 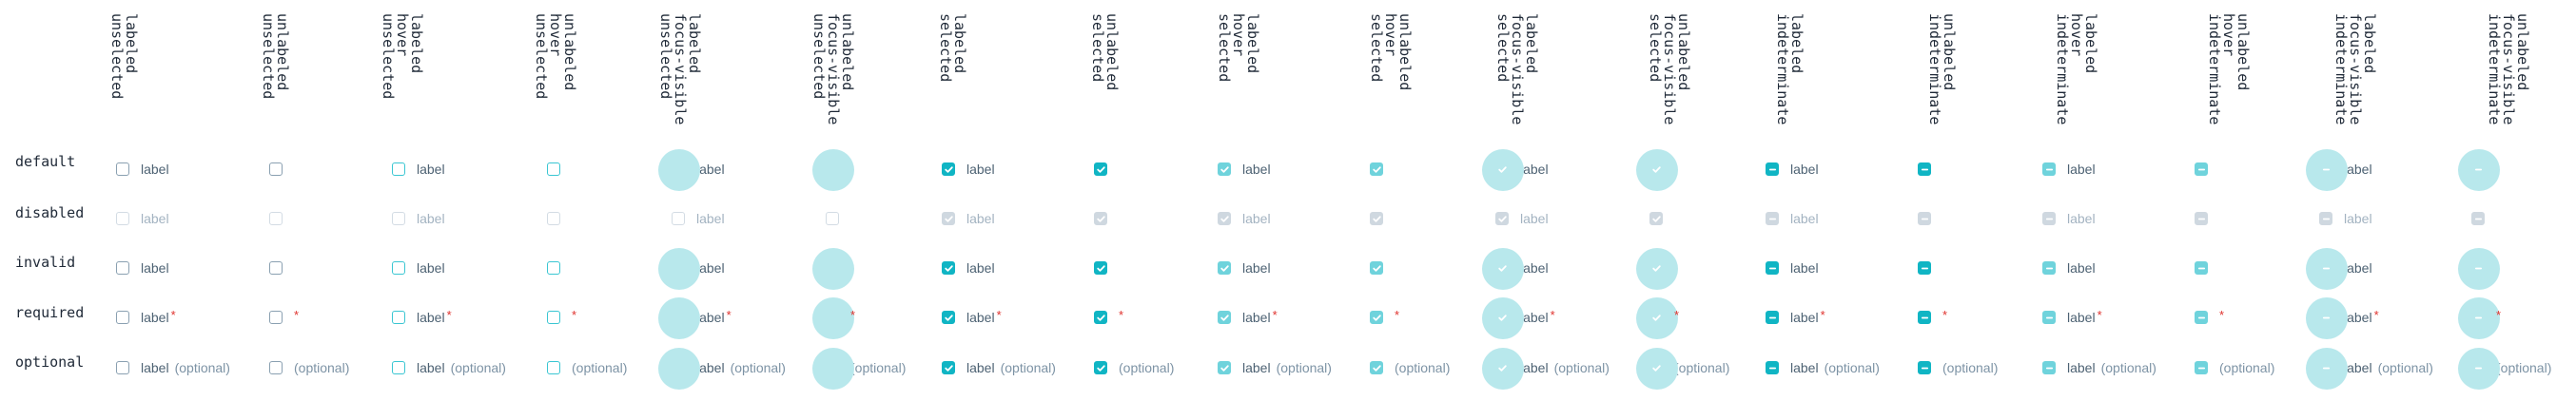 I want to click on checkbox-required-labeled-selected: label *, so click(x=972, y=317).